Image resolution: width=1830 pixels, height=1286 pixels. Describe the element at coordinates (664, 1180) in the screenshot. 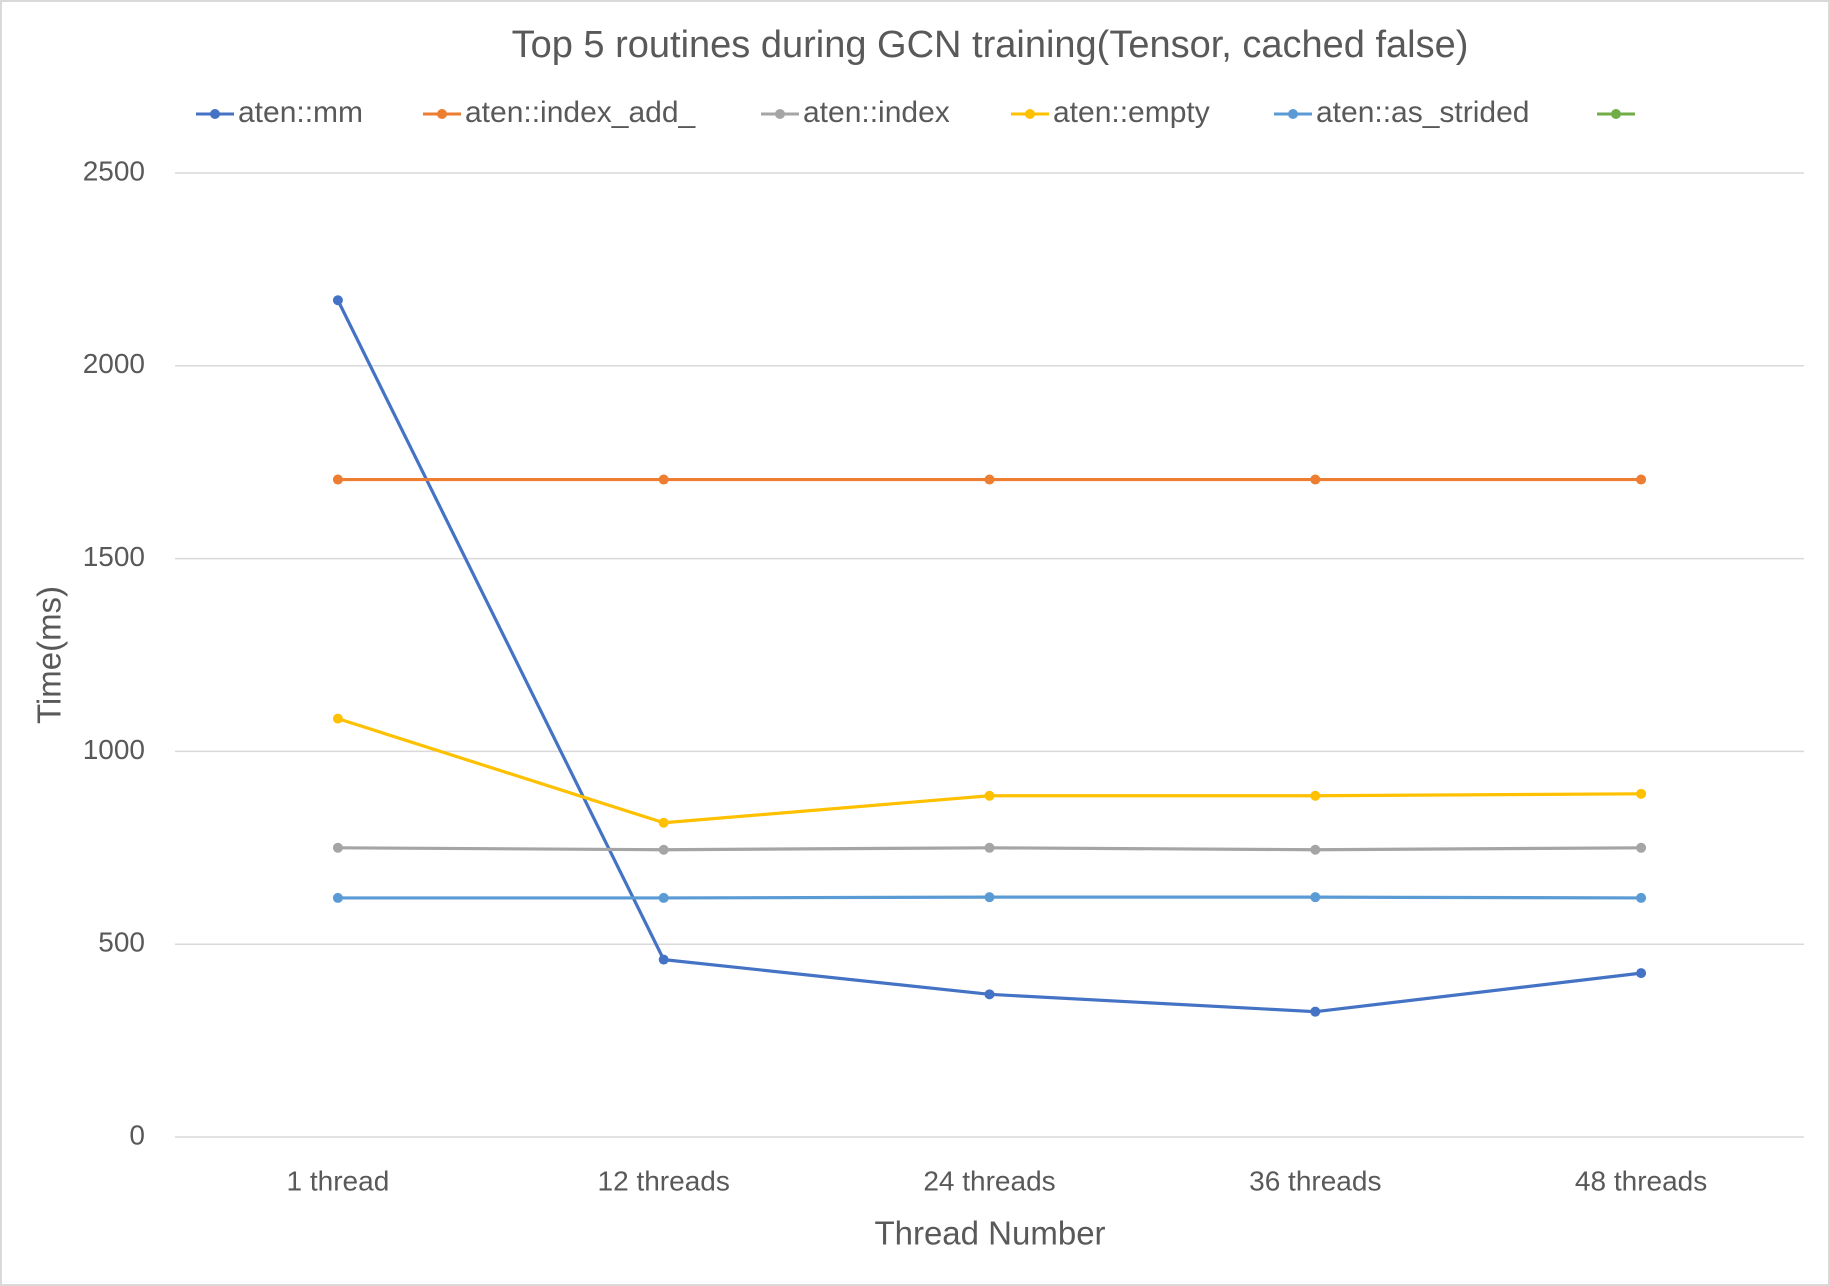

I see `x-tick-label: 12 threads` at that location.